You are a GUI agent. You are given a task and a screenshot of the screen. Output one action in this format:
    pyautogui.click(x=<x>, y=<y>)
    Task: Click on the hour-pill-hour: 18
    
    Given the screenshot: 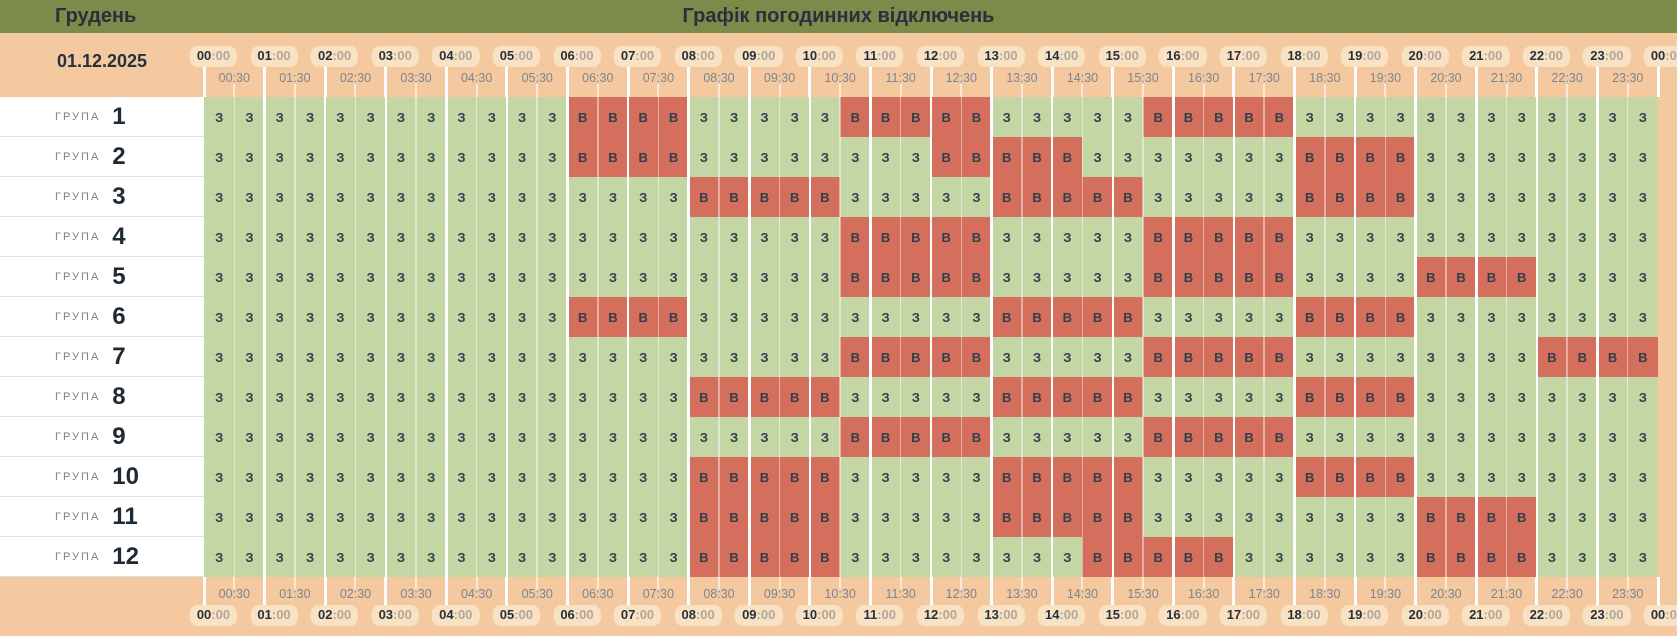 What is the action you would take?
    pyautogui.click(x=1294, y=614)
    